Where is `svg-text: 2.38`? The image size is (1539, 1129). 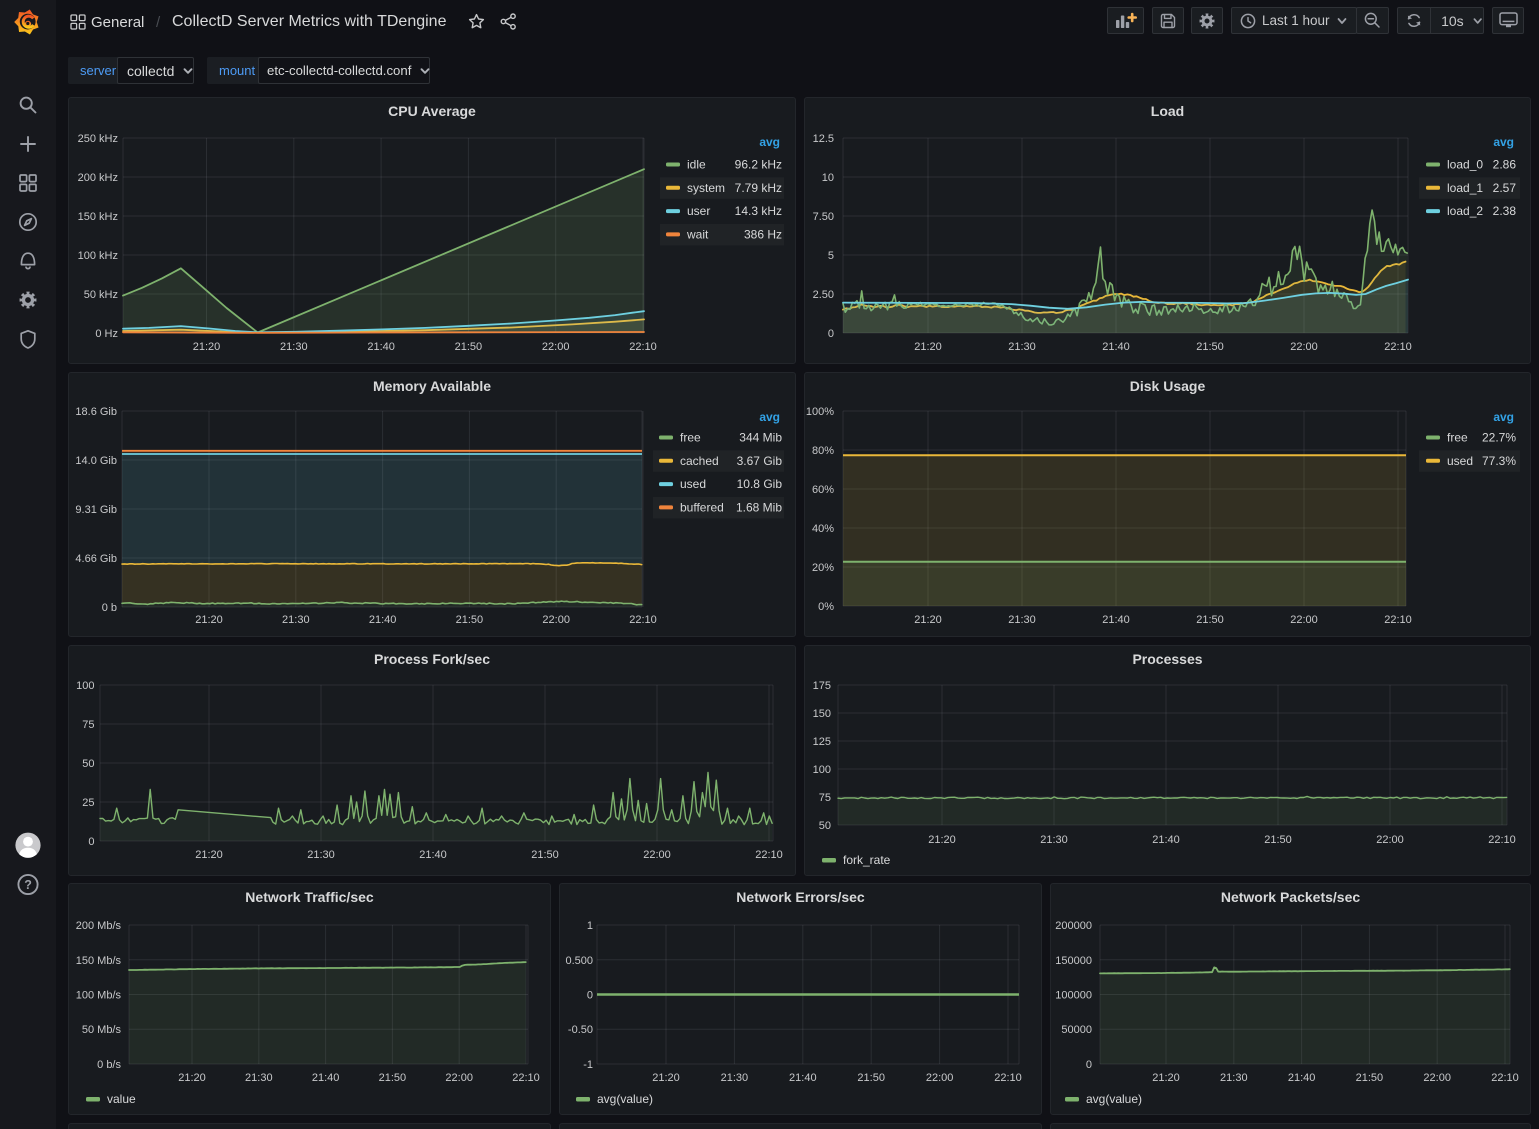 svg-text: 2.38 is located at coordinates (1505, 211).